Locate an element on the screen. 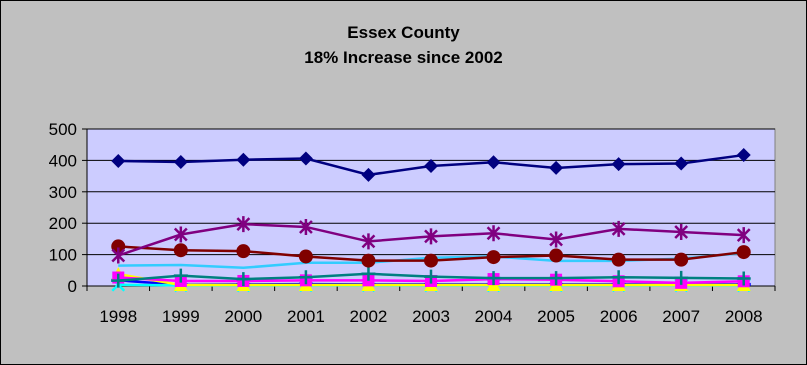 The height and width of the screenshot is (365, 807). x-tick-label: 2006 is located at coordinates (619, 316).